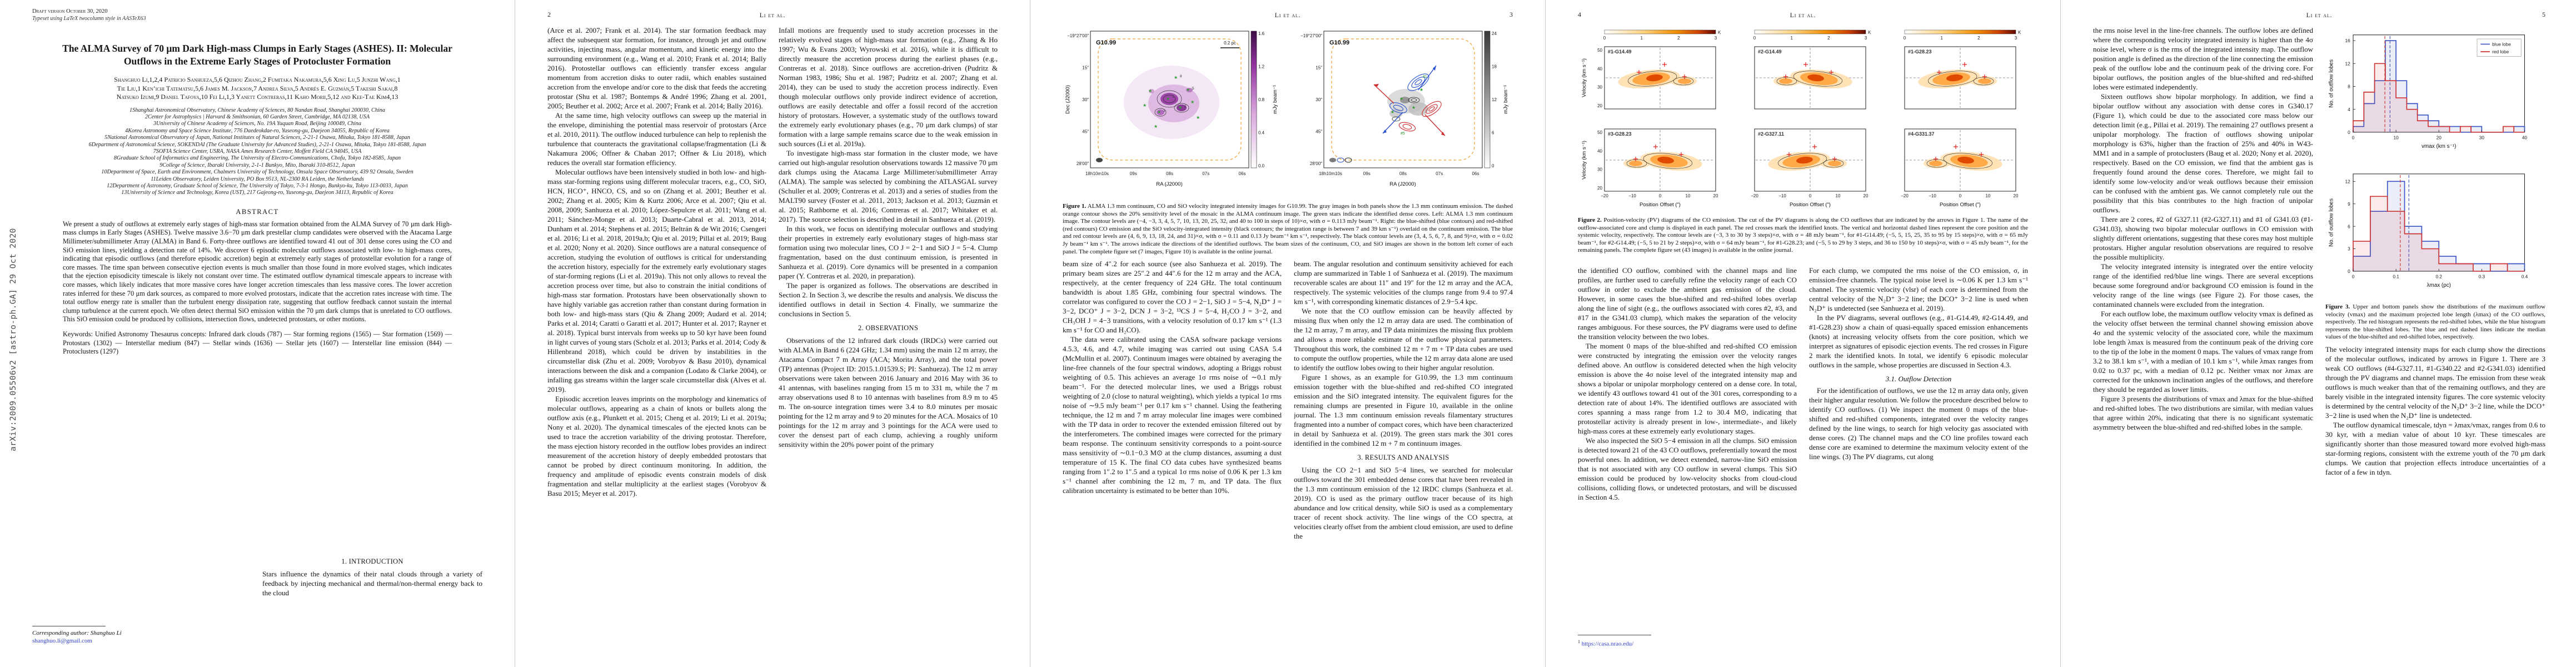  I want to click on continuum-emission-blobs, so click(1171, 102).